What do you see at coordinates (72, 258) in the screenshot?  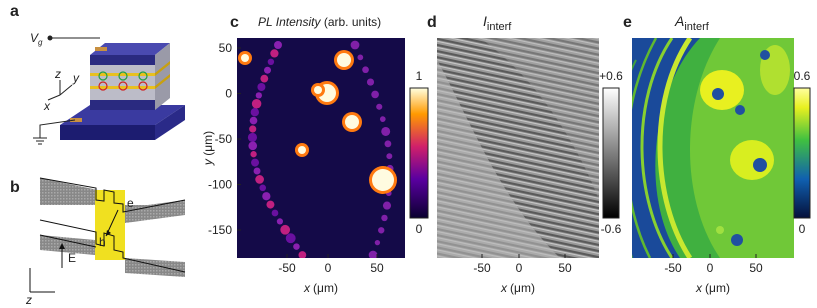 I see `field-label: E` at bounding box center [72, 258].